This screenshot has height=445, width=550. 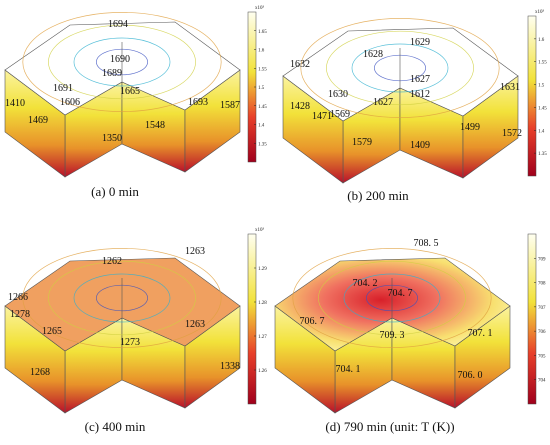 What do you see at coordinates (389, 426) in the screenshot?
I see `panel-caption: (d) 790 min (unit: T (K))` at bounding box center [389, 426].